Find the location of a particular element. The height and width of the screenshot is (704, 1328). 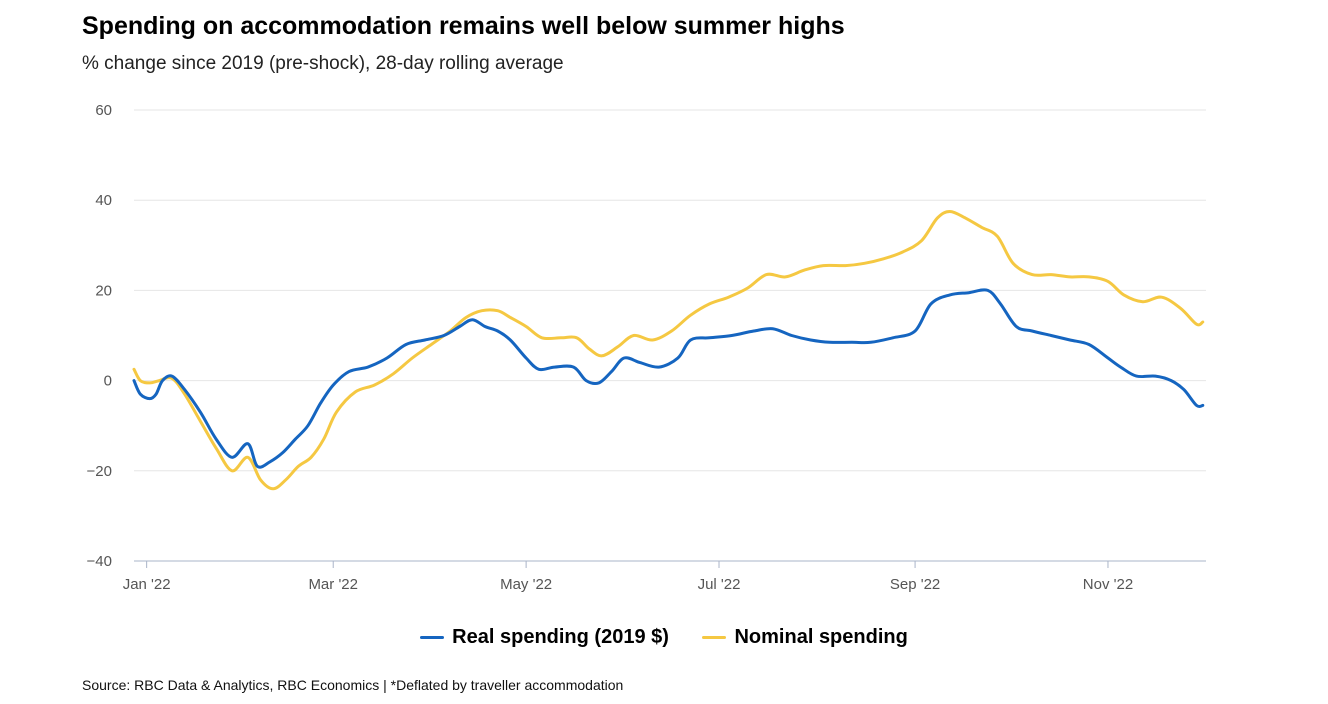

x-tick-label: May '22 is located at coordinates (526, 584).